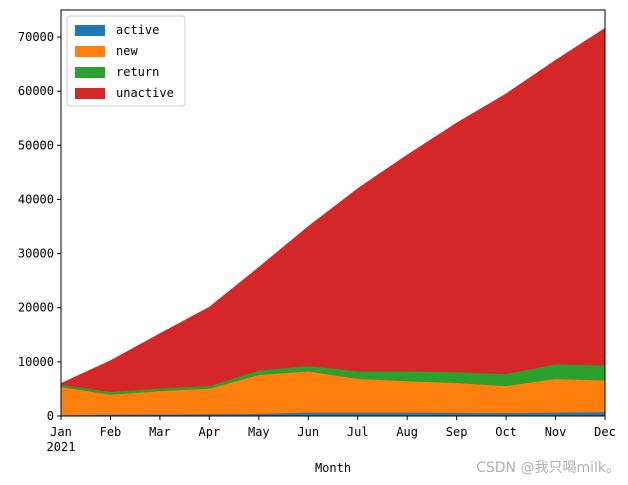  I want to click on legend-label-new: new, so click(127, 51).